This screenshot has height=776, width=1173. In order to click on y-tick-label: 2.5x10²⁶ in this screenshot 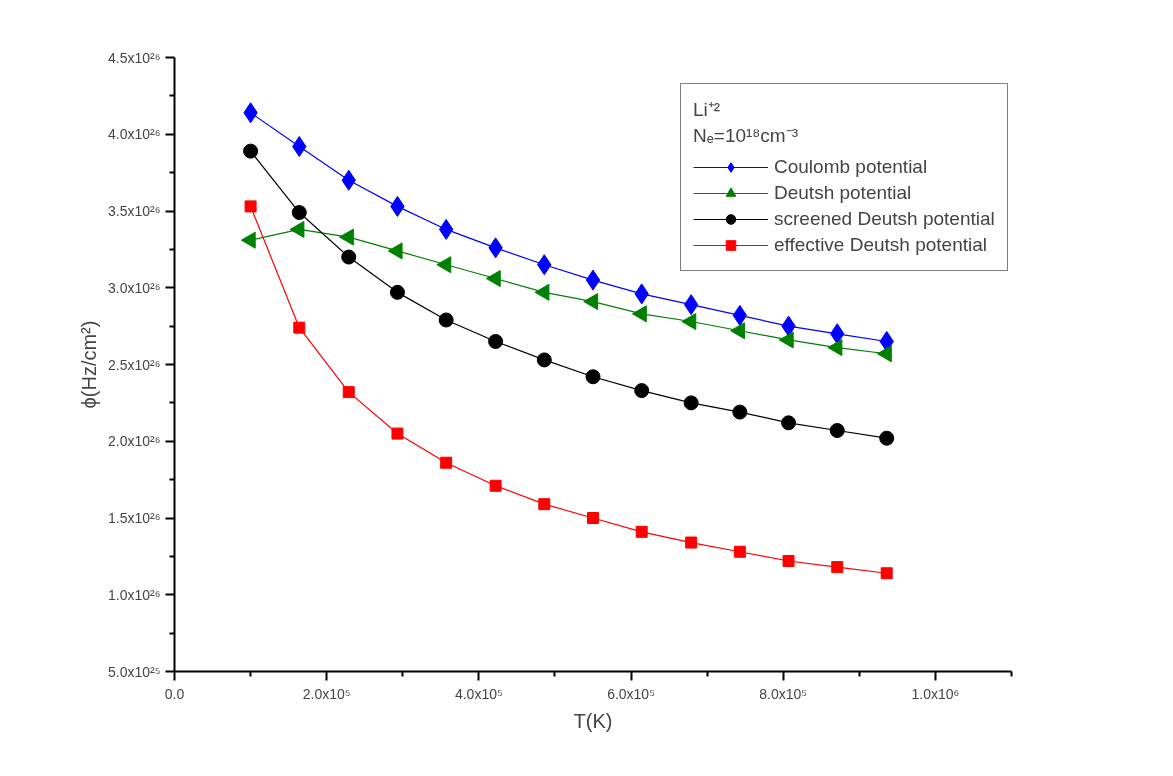, I will do `click(134, 364)`.